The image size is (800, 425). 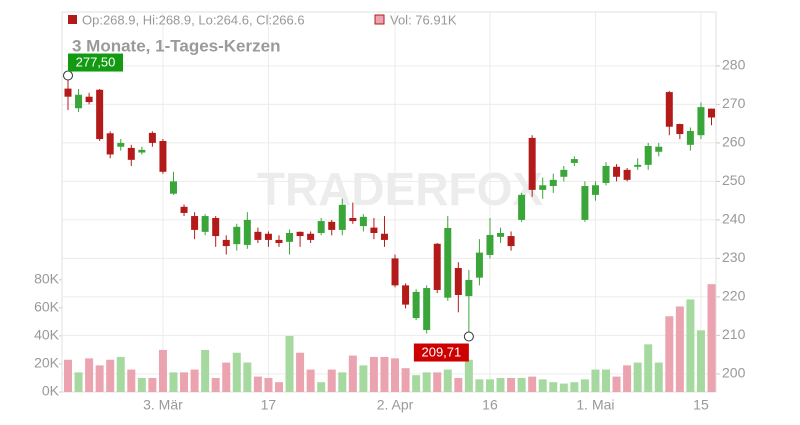 What do you see at coordinates (734, 103) in the screenshot?
I see `y-tick-label: 270` at bounding box center [734, 103].